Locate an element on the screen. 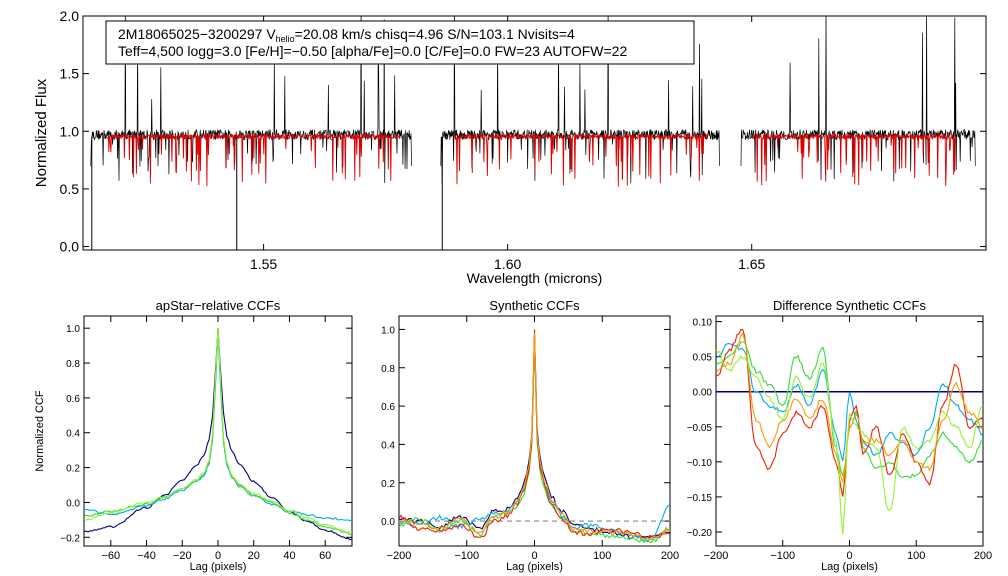  spectrum-ytick-label: 0.0 is located at coordinates (70, 247).